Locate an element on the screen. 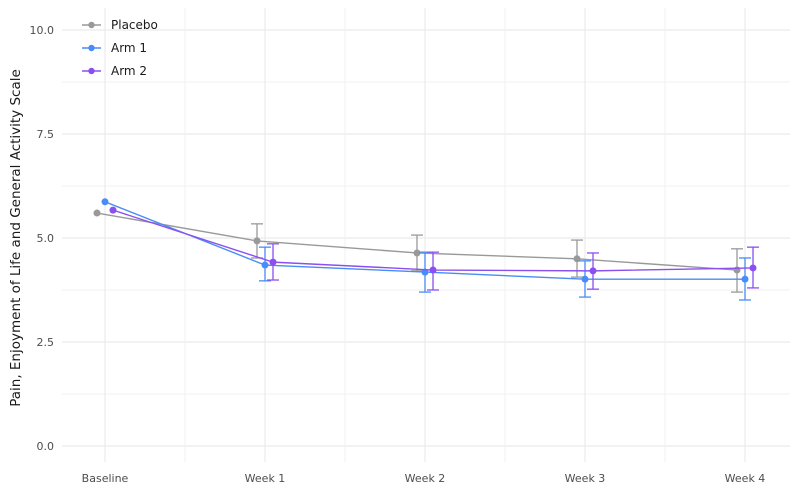  x-tick-label: Week 3 is located at coordinates (585, 478).